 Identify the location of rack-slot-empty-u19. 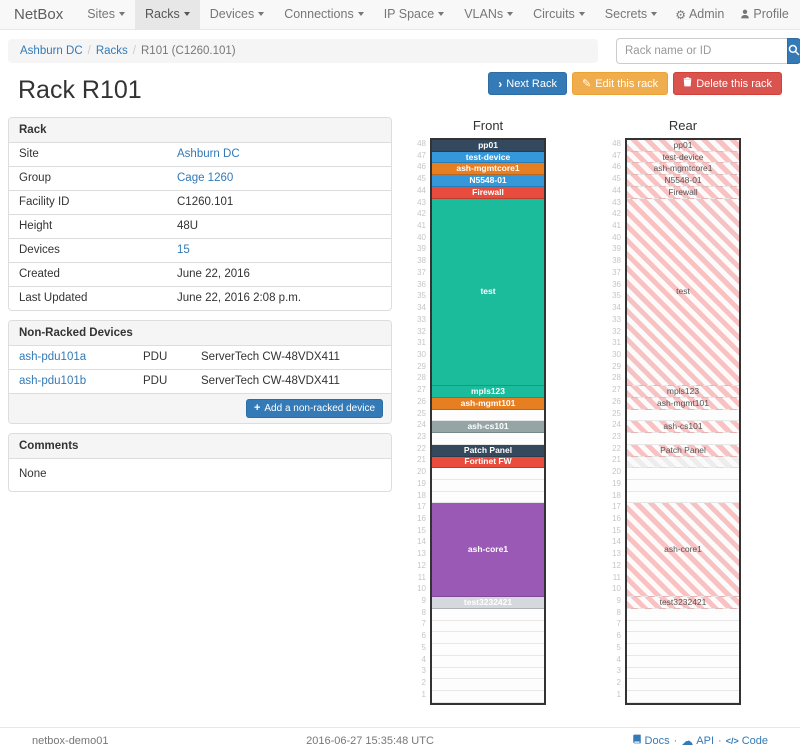
(683, 486).